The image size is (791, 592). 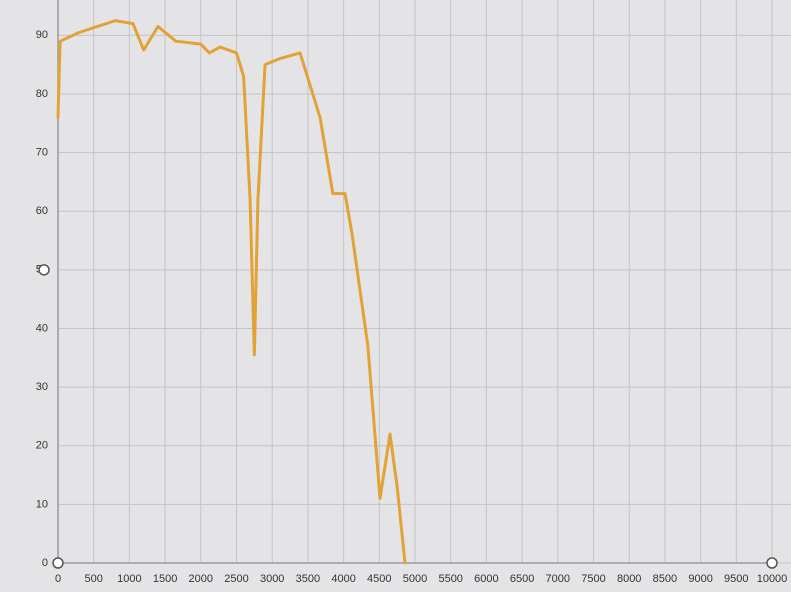 I want to click on y-tick-label: 0, so click(x=45, y=563).